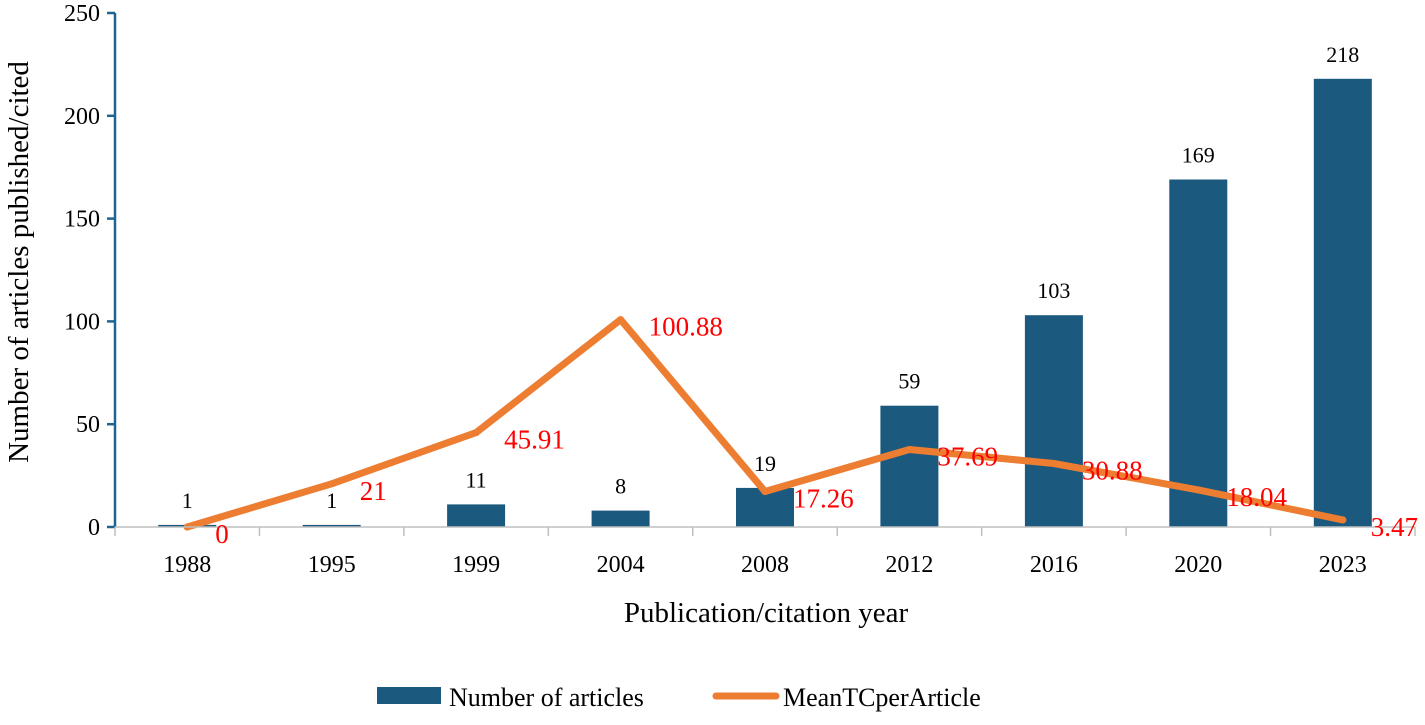  I want to click on line-value-label-2020: 18.04, so click(1256, 497).